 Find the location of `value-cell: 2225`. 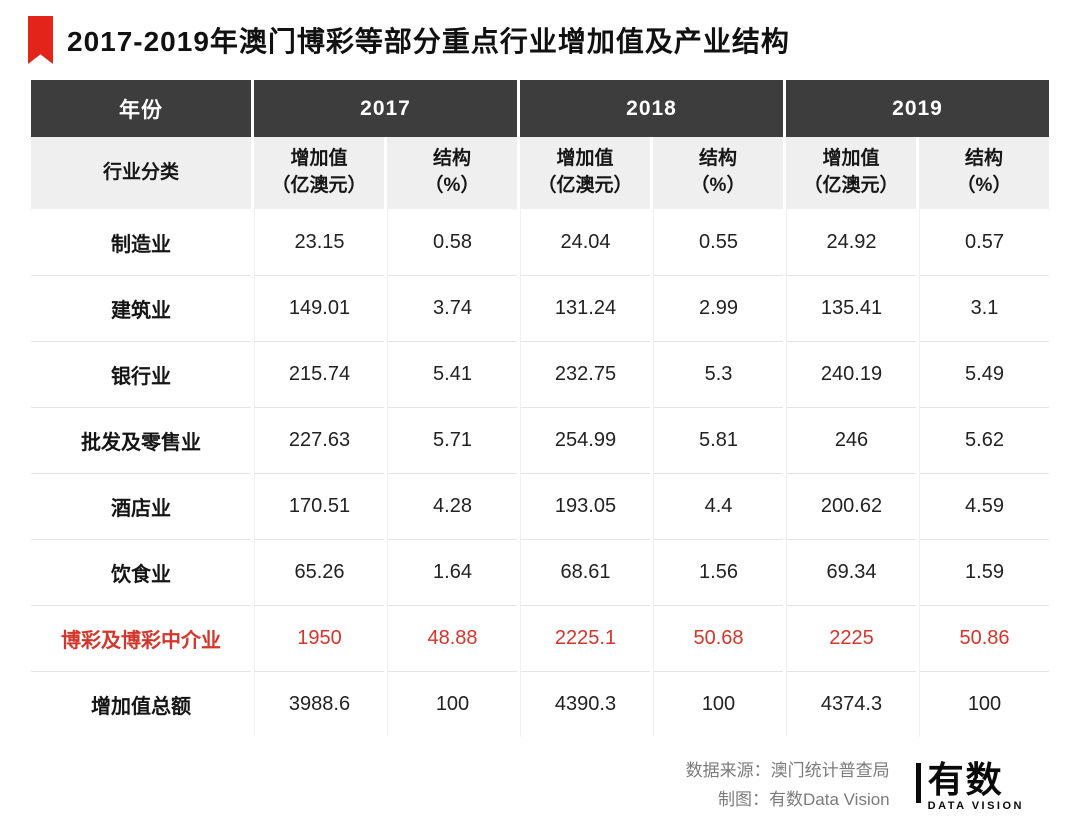

value-cell: 2225 is located at coordinates (851, 638).